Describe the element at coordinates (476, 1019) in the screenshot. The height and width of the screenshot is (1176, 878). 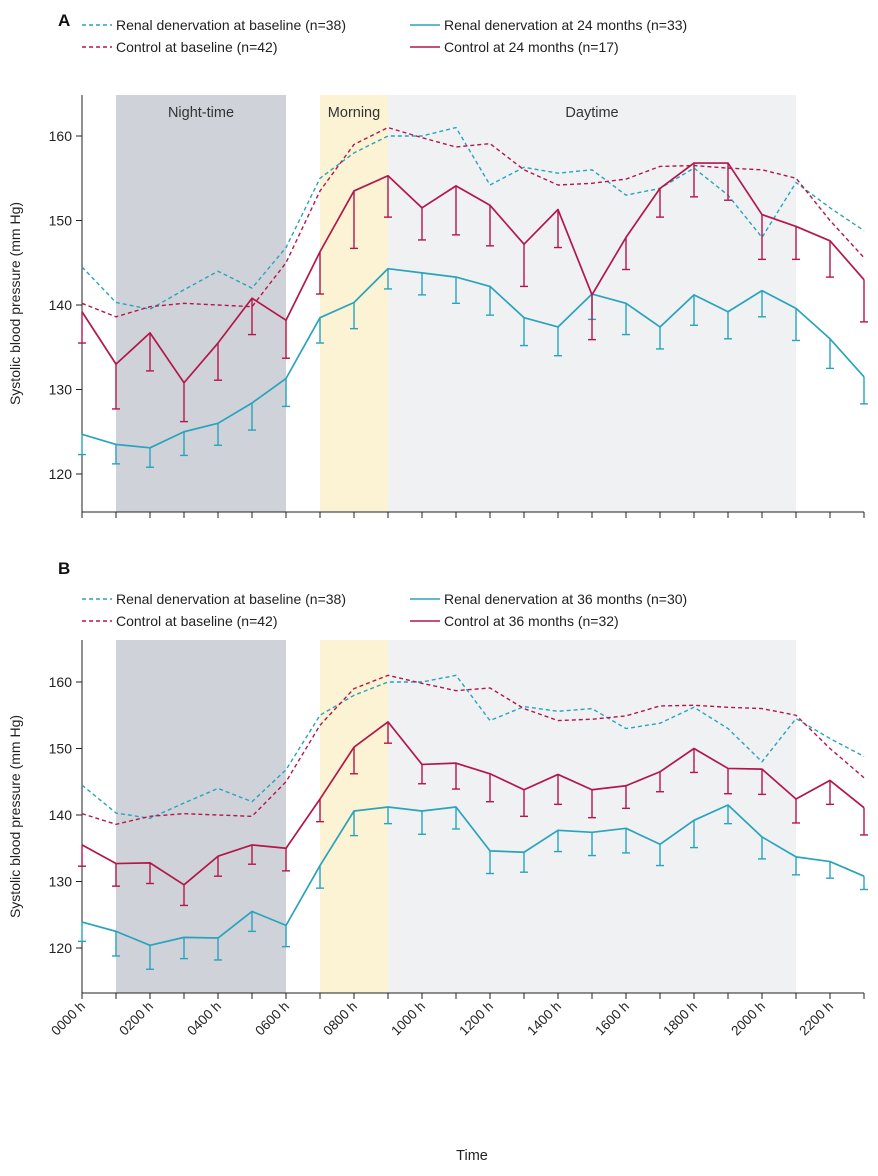
I see `x-tick-label: 1200 h` at that location.